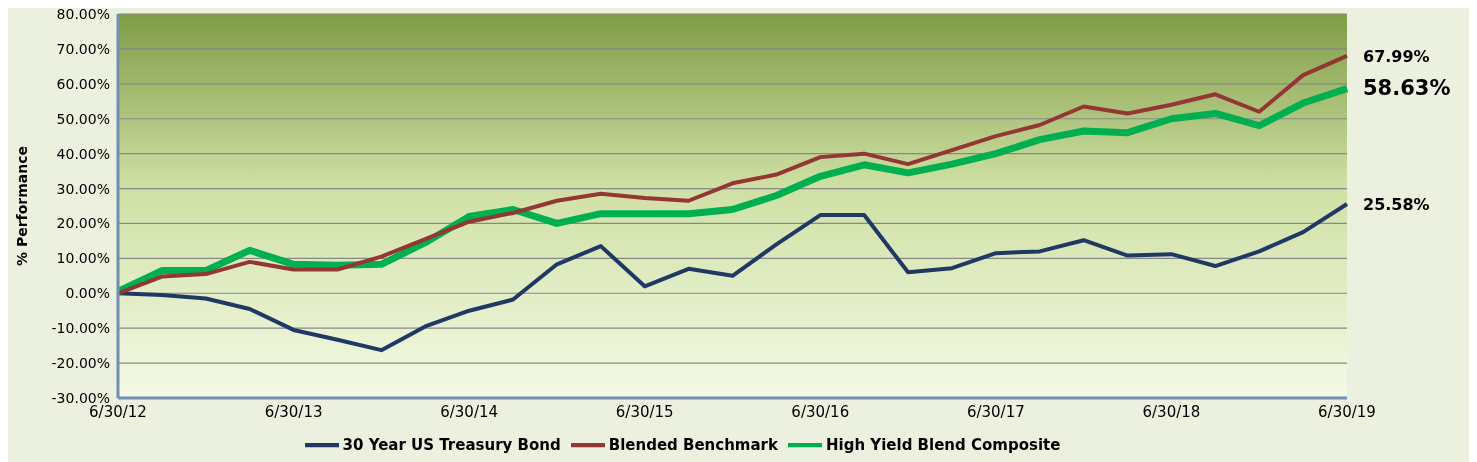 The height and width of the screenshot is (462, 1477). What do you see at coordinates (83, 188) in the screenshot?
I see `y-tick-label: 30.00%` at bounding box center [83, 188].